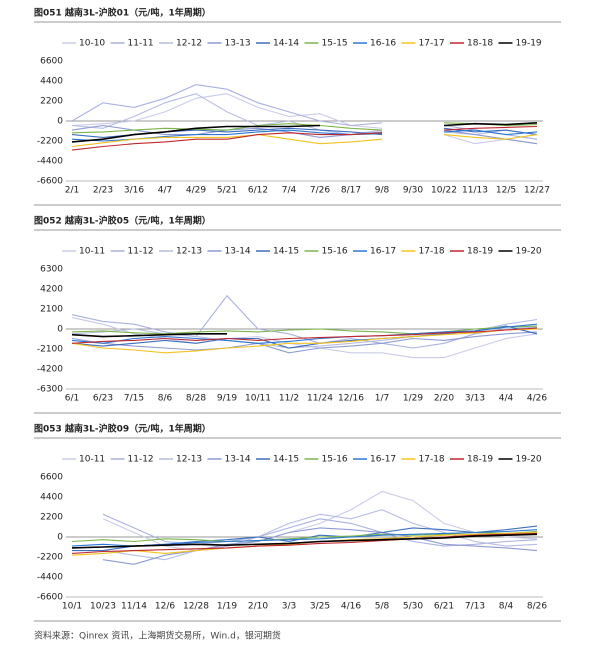 The width and height of the screenshot is (595, 651). Describe the element at coordinates (351, 191) in the screenshot. I see `x-tick-label: 8/17` at that location.